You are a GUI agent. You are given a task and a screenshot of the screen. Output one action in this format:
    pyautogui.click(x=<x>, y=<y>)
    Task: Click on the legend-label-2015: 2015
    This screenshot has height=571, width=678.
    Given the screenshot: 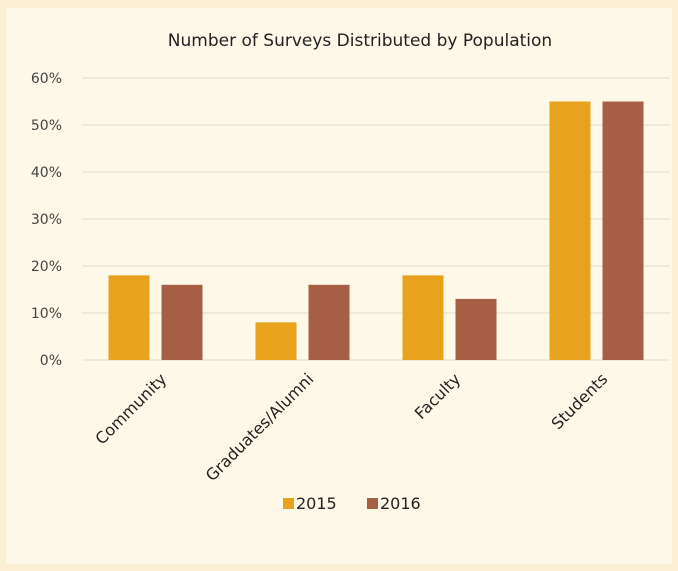 What is the action you would take?
    pyautogui.click(x=316, y=503)
    